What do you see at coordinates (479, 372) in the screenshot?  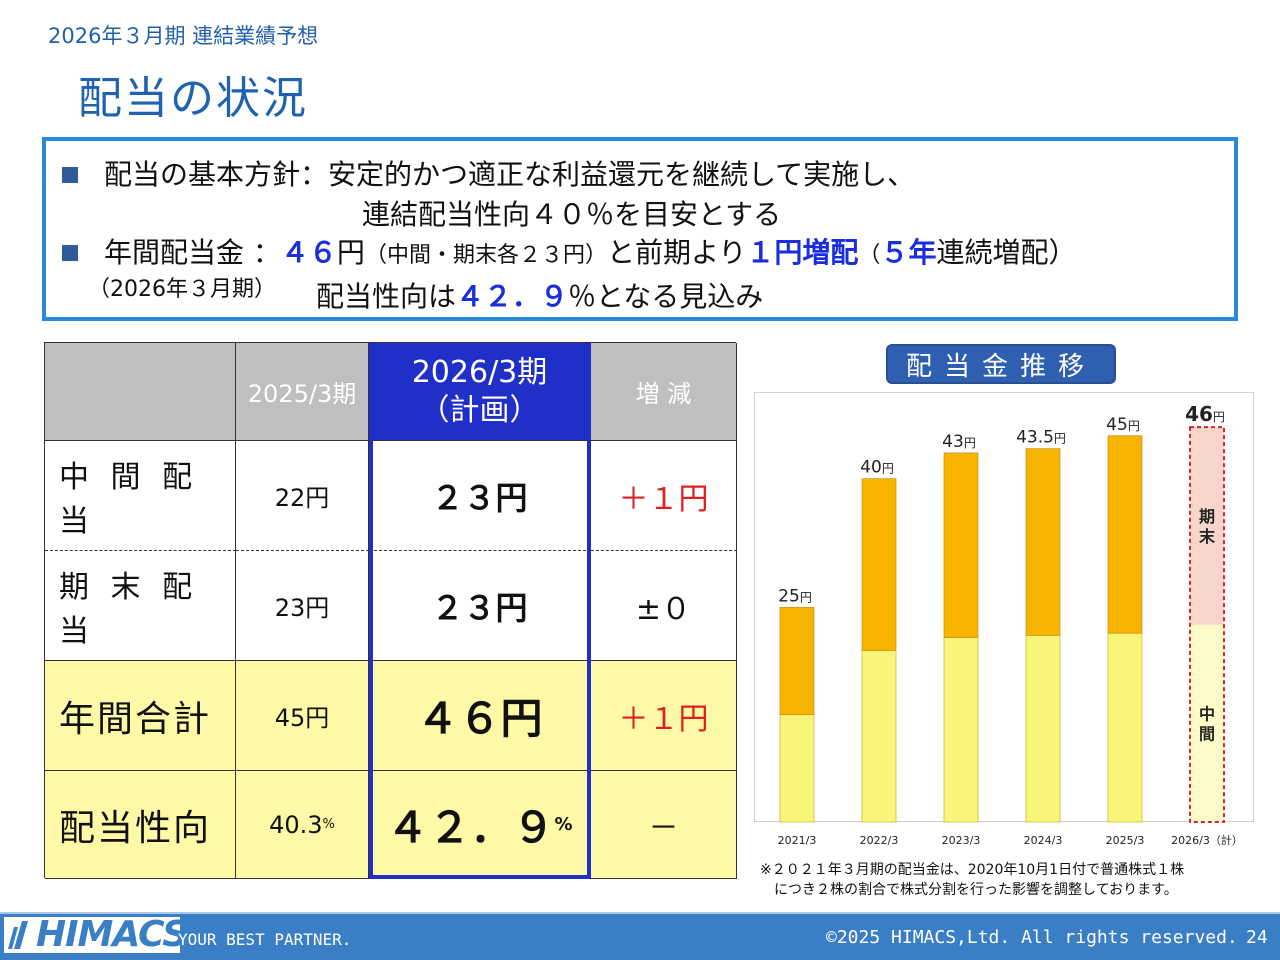 I see `header-plan-year-label: 2026/3期` at bounding box center [479, 372].